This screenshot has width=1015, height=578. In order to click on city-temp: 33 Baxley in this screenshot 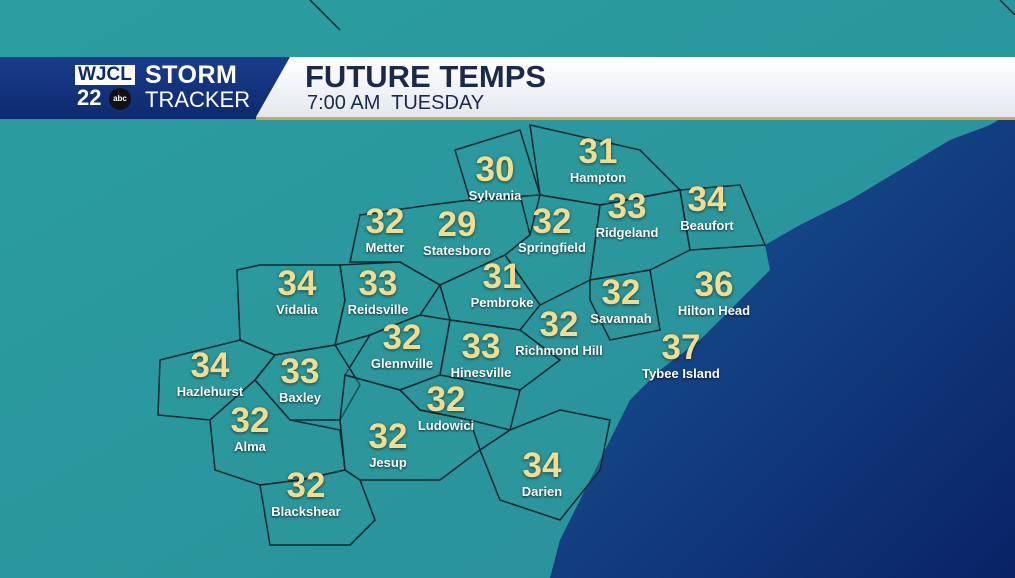, I will do `click(300, 379)`.